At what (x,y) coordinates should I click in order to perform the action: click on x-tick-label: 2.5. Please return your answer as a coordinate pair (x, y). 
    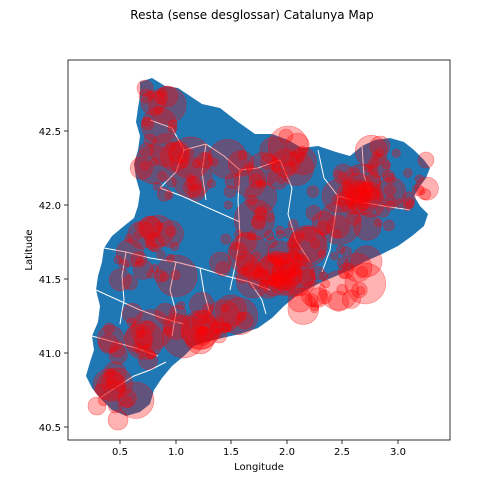
    Looking at the image, I should click on (342, 452).